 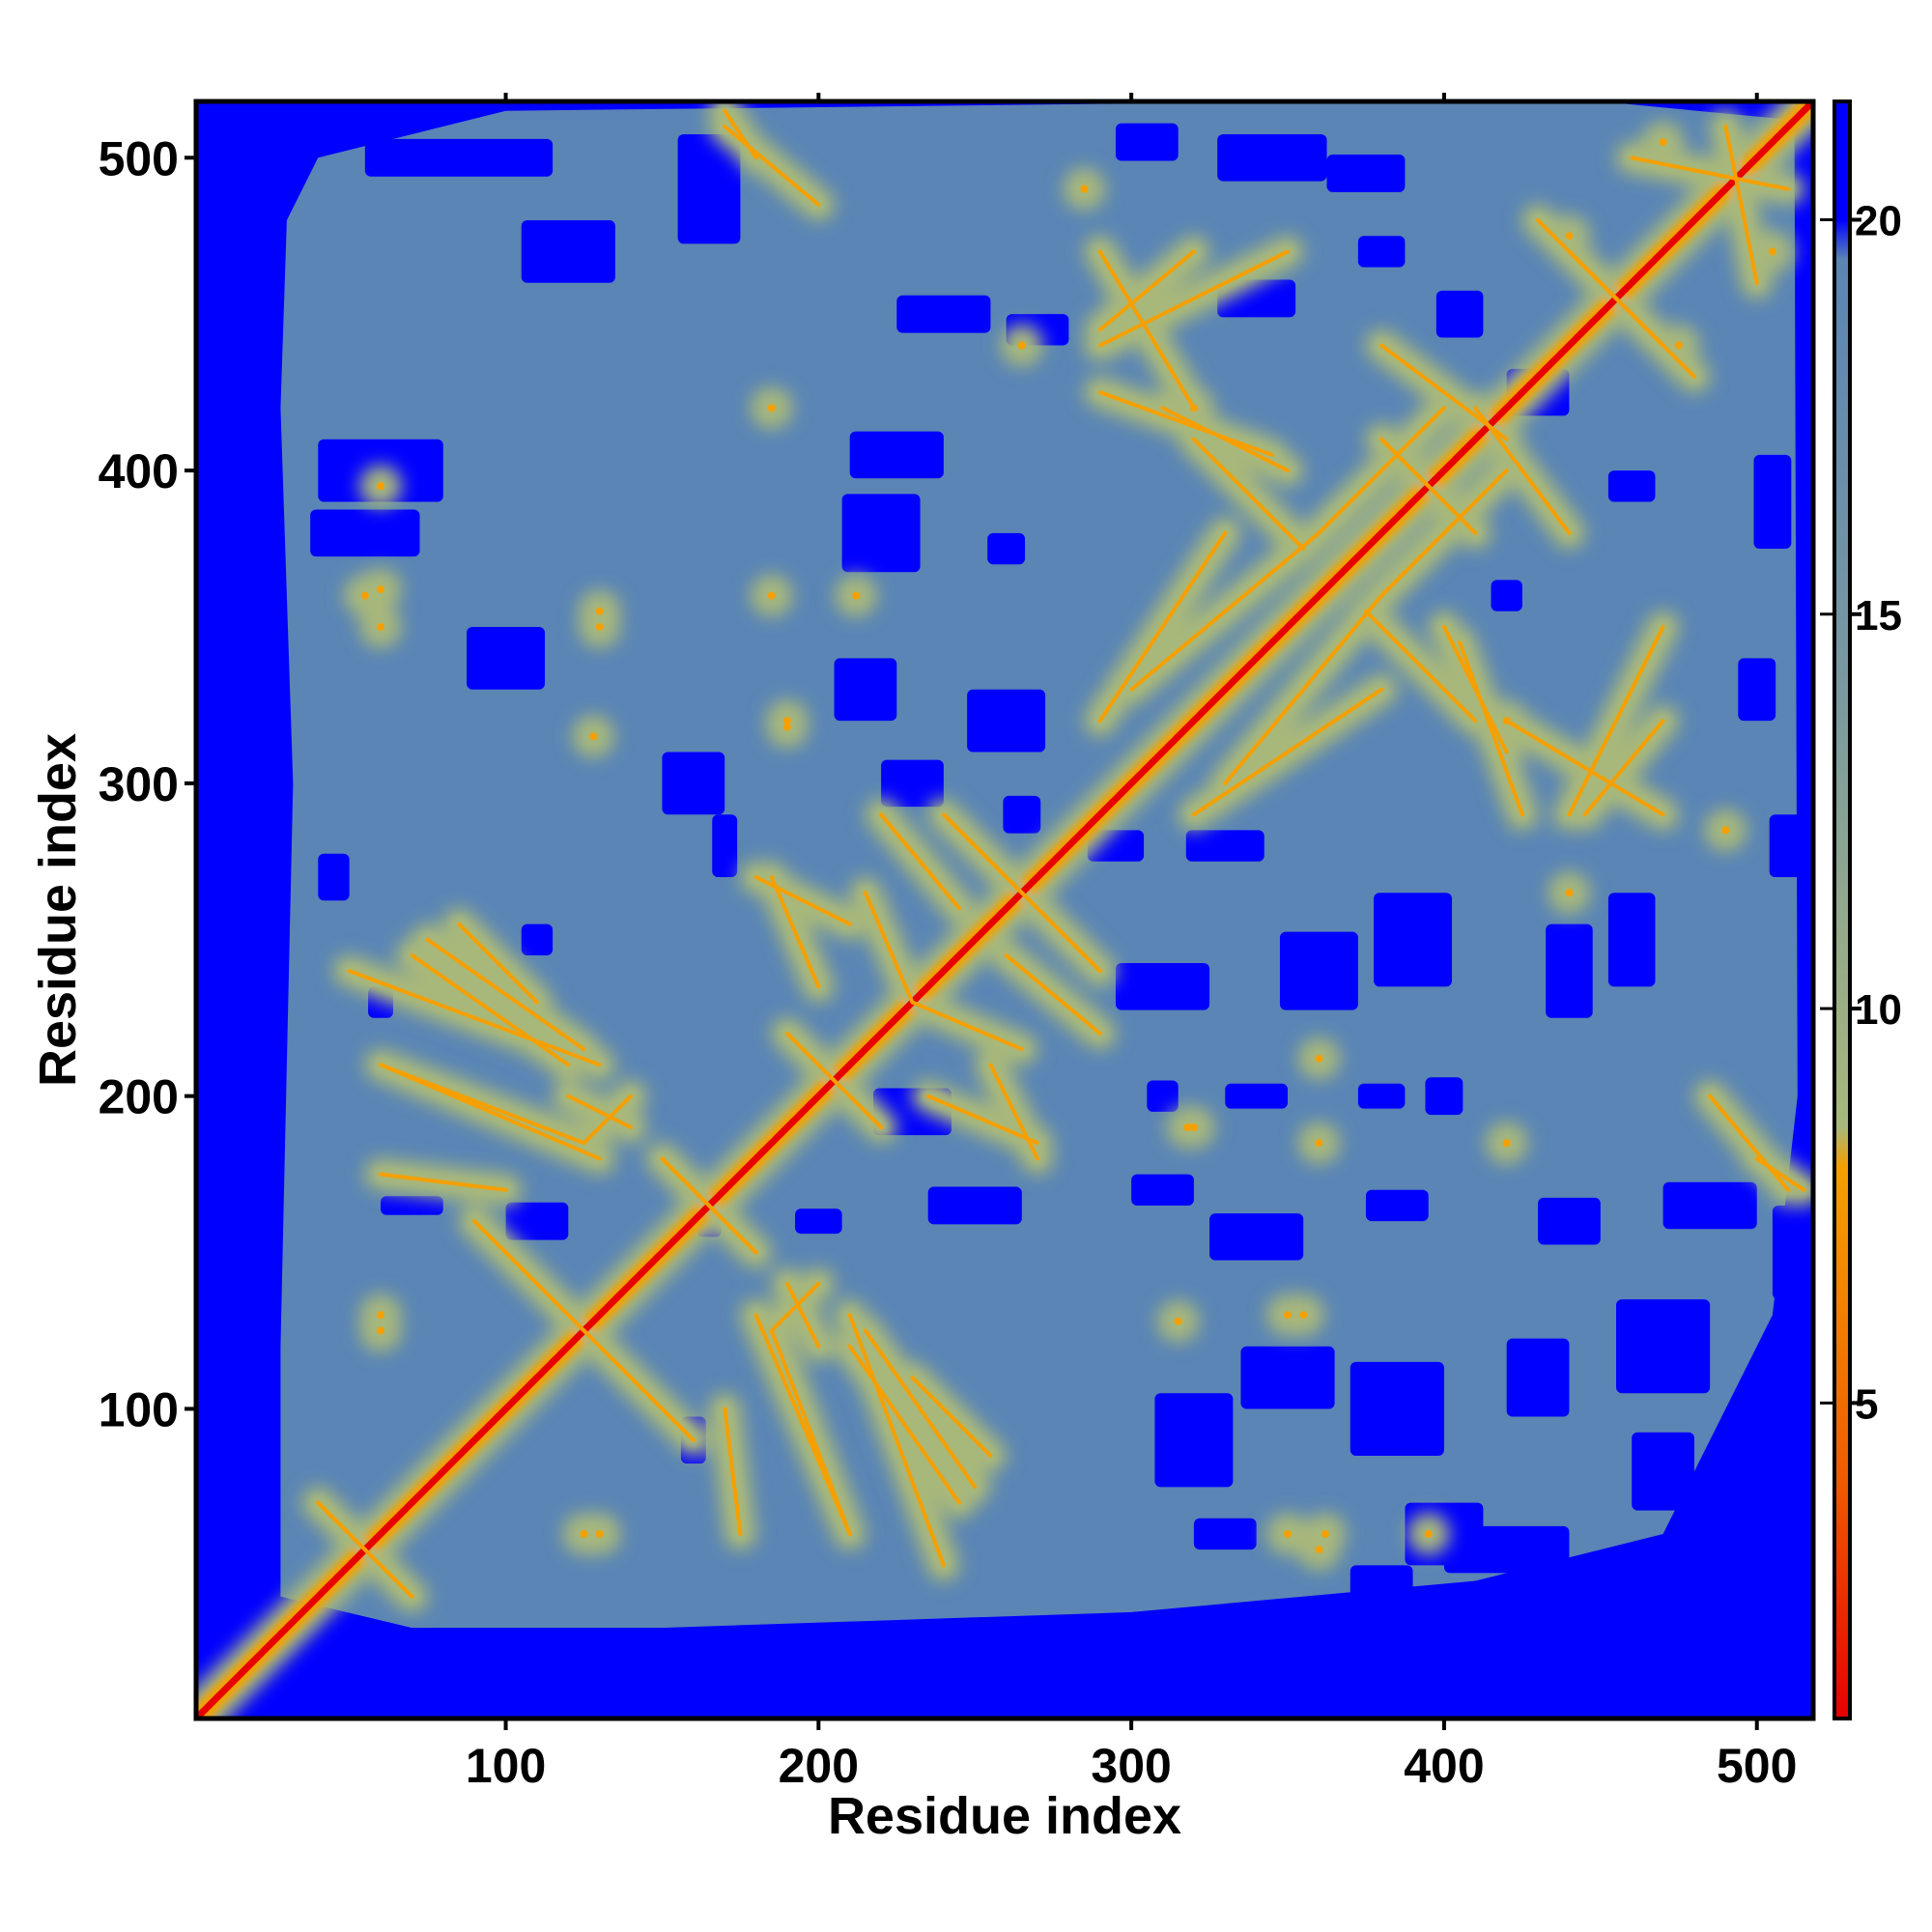 I want to click on y-tick-label: 300, so click(x=139, y=784).